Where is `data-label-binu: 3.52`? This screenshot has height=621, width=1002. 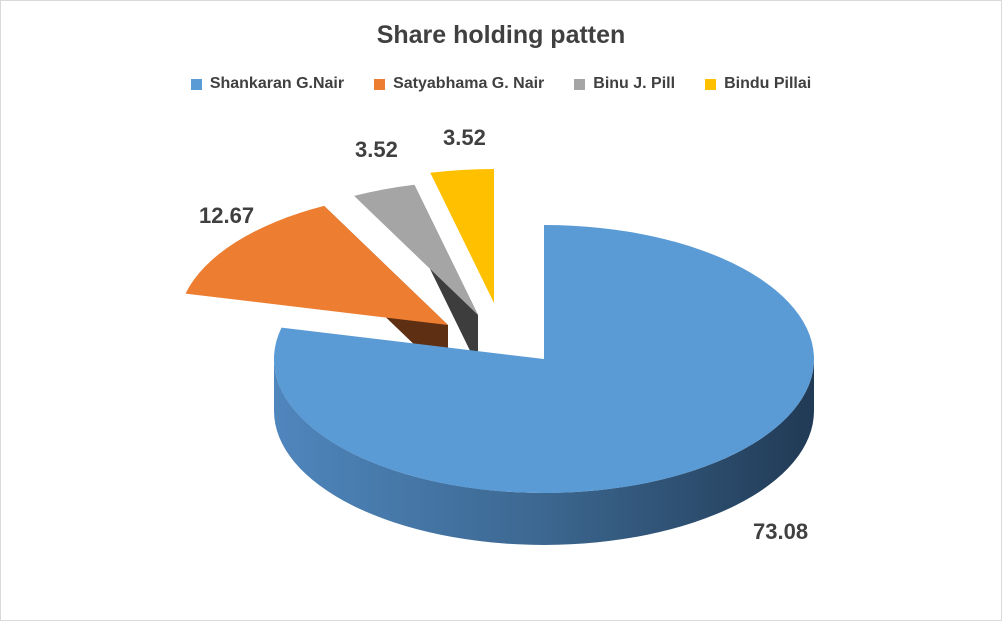
data-label-binu: 3.52 is located at coordinates (376, 149).